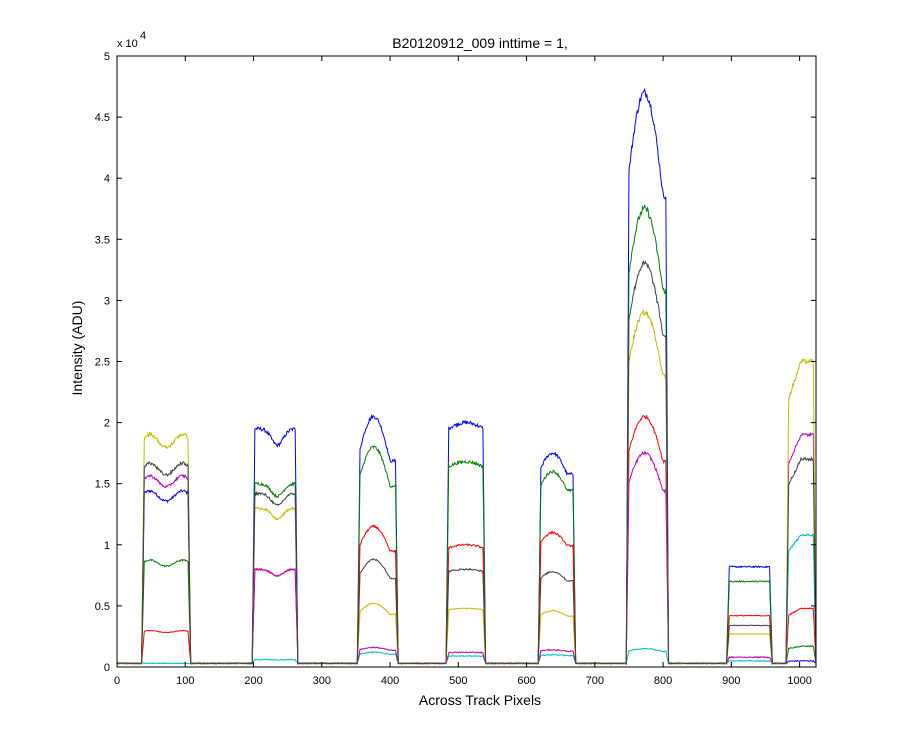  Describe the element at coordinates (731, 681) in the screenshot. I see `x-tick-label: 900` at that location.